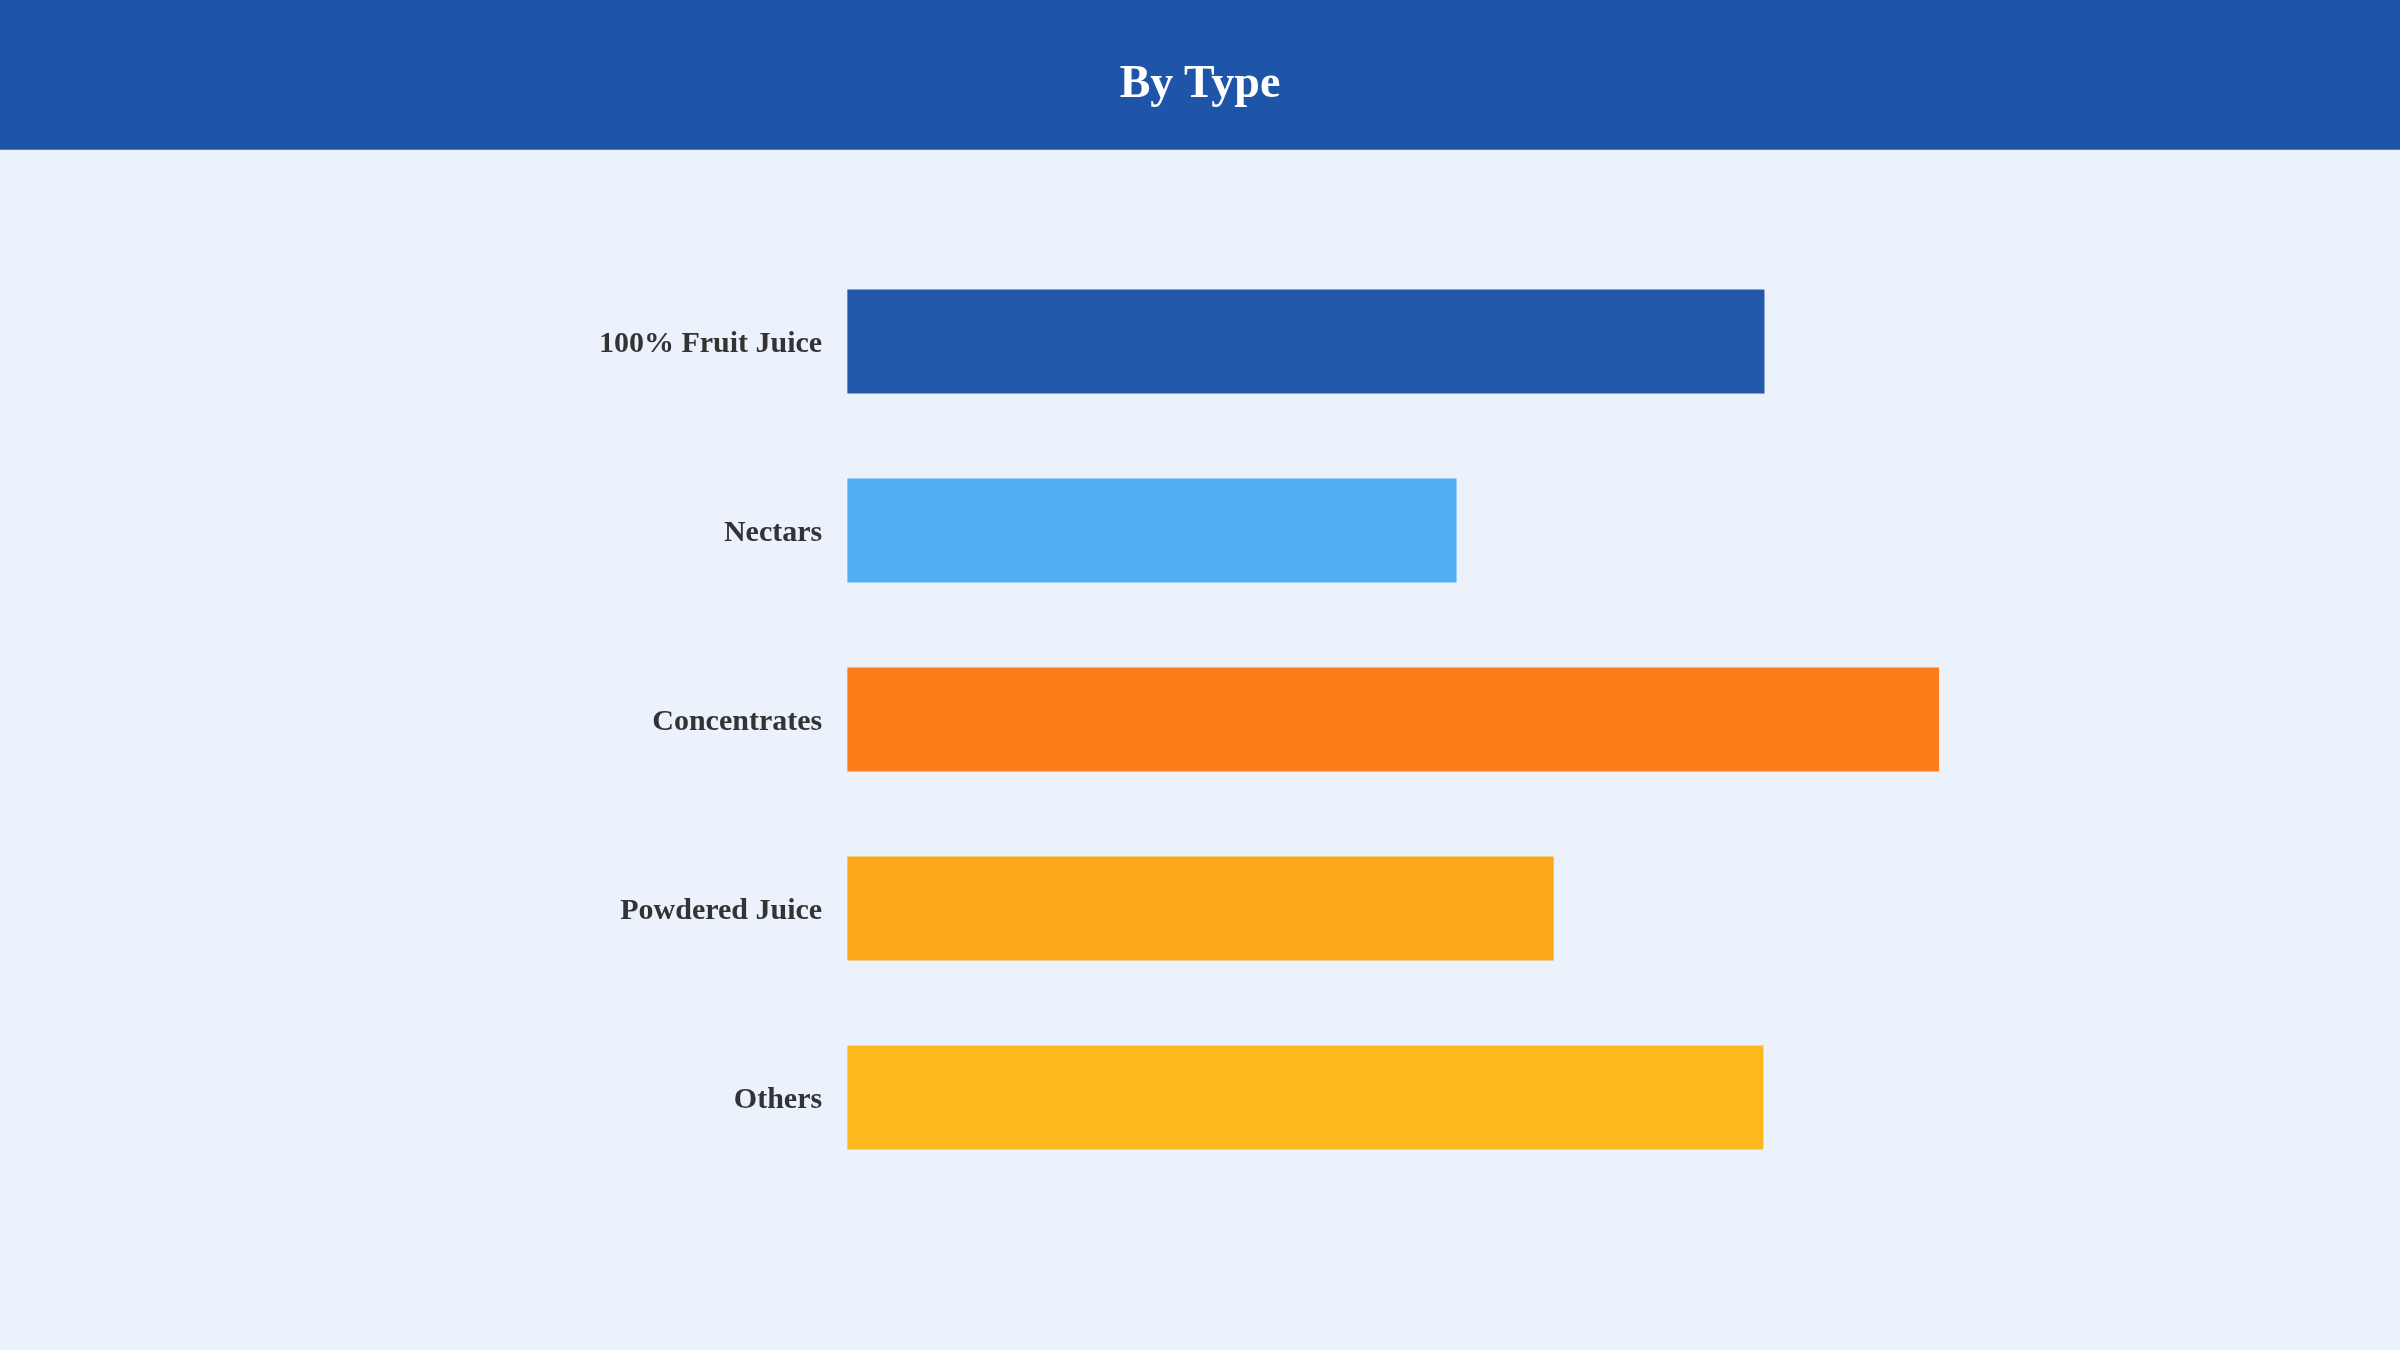 The image size is (2400, 1350). Describe the element at coordinates (737, 720) in the screenshot. I see `y-tick-label: Concentrates` at that location.